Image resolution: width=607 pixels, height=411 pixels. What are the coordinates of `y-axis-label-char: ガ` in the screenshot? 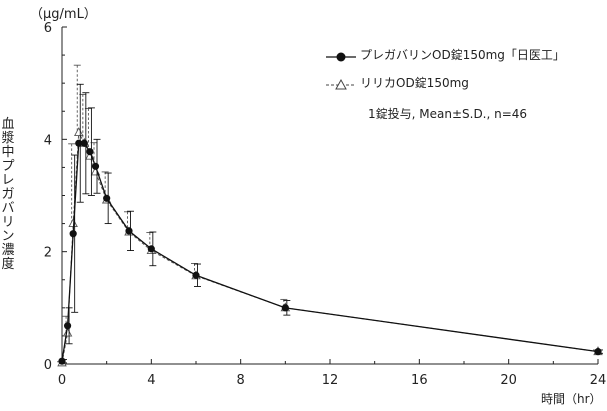 It's located at (8, 194).